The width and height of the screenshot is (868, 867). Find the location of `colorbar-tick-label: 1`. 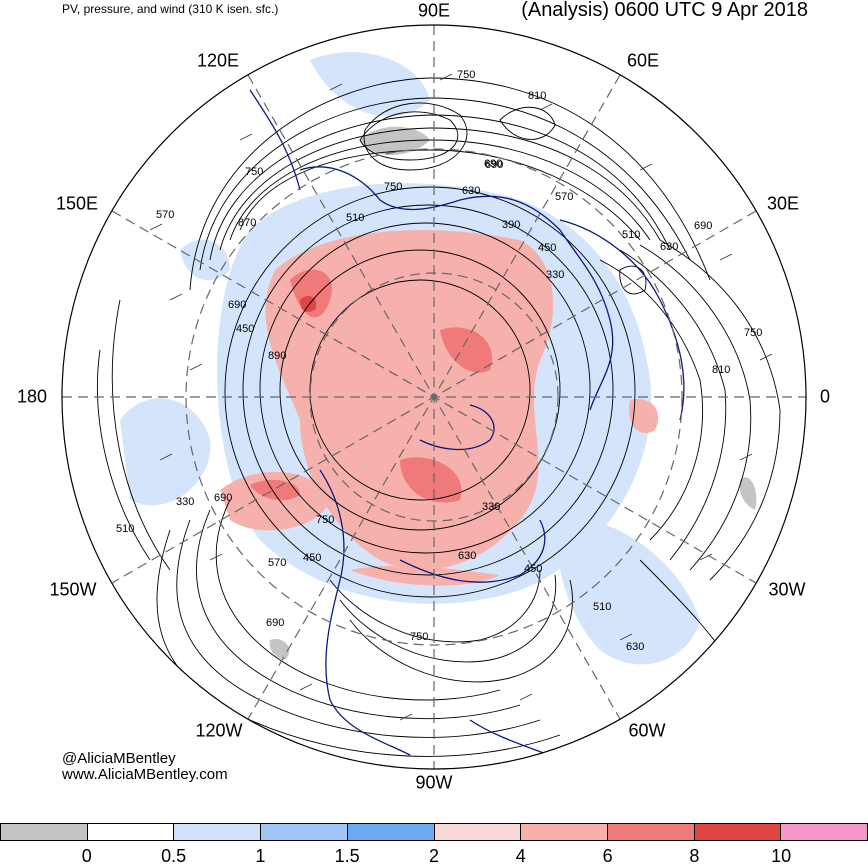

colorbar-tick-label: 1 is located at coordinates (260, 856).